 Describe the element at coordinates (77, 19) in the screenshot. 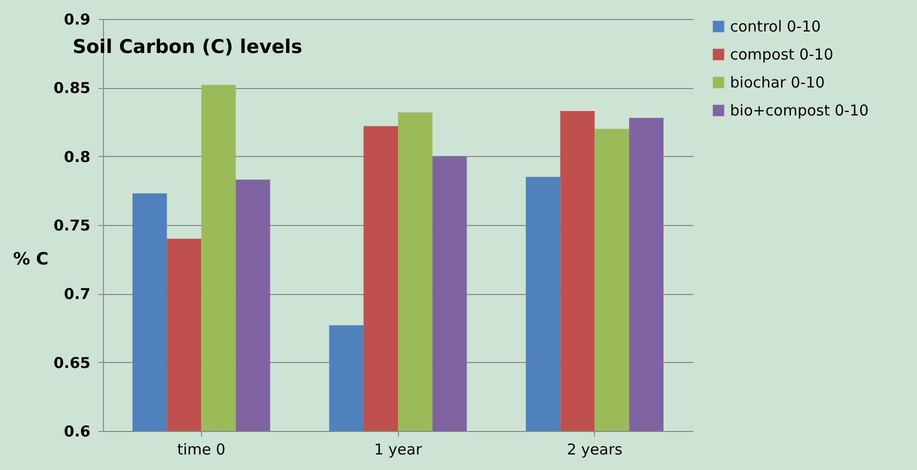

I see `y-tick-label: 0.9` at that location.